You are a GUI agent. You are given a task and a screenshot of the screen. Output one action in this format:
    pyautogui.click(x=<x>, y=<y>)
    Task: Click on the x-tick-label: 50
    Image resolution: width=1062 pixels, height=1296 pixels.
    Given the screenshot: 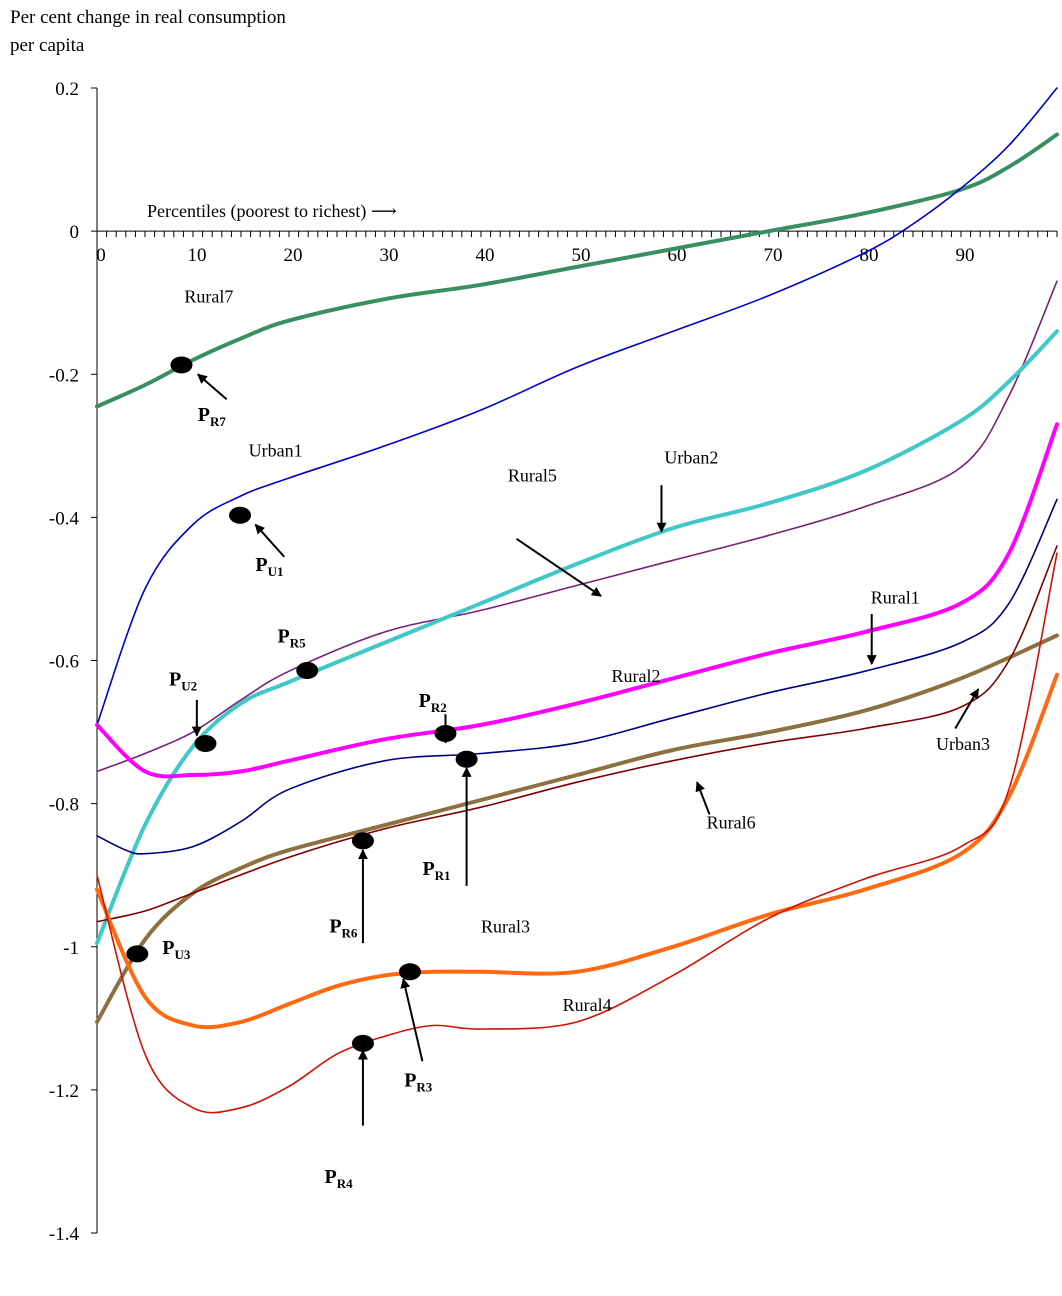 What is the action you would take?
    pyautogui.click(x=581, y=255)
    